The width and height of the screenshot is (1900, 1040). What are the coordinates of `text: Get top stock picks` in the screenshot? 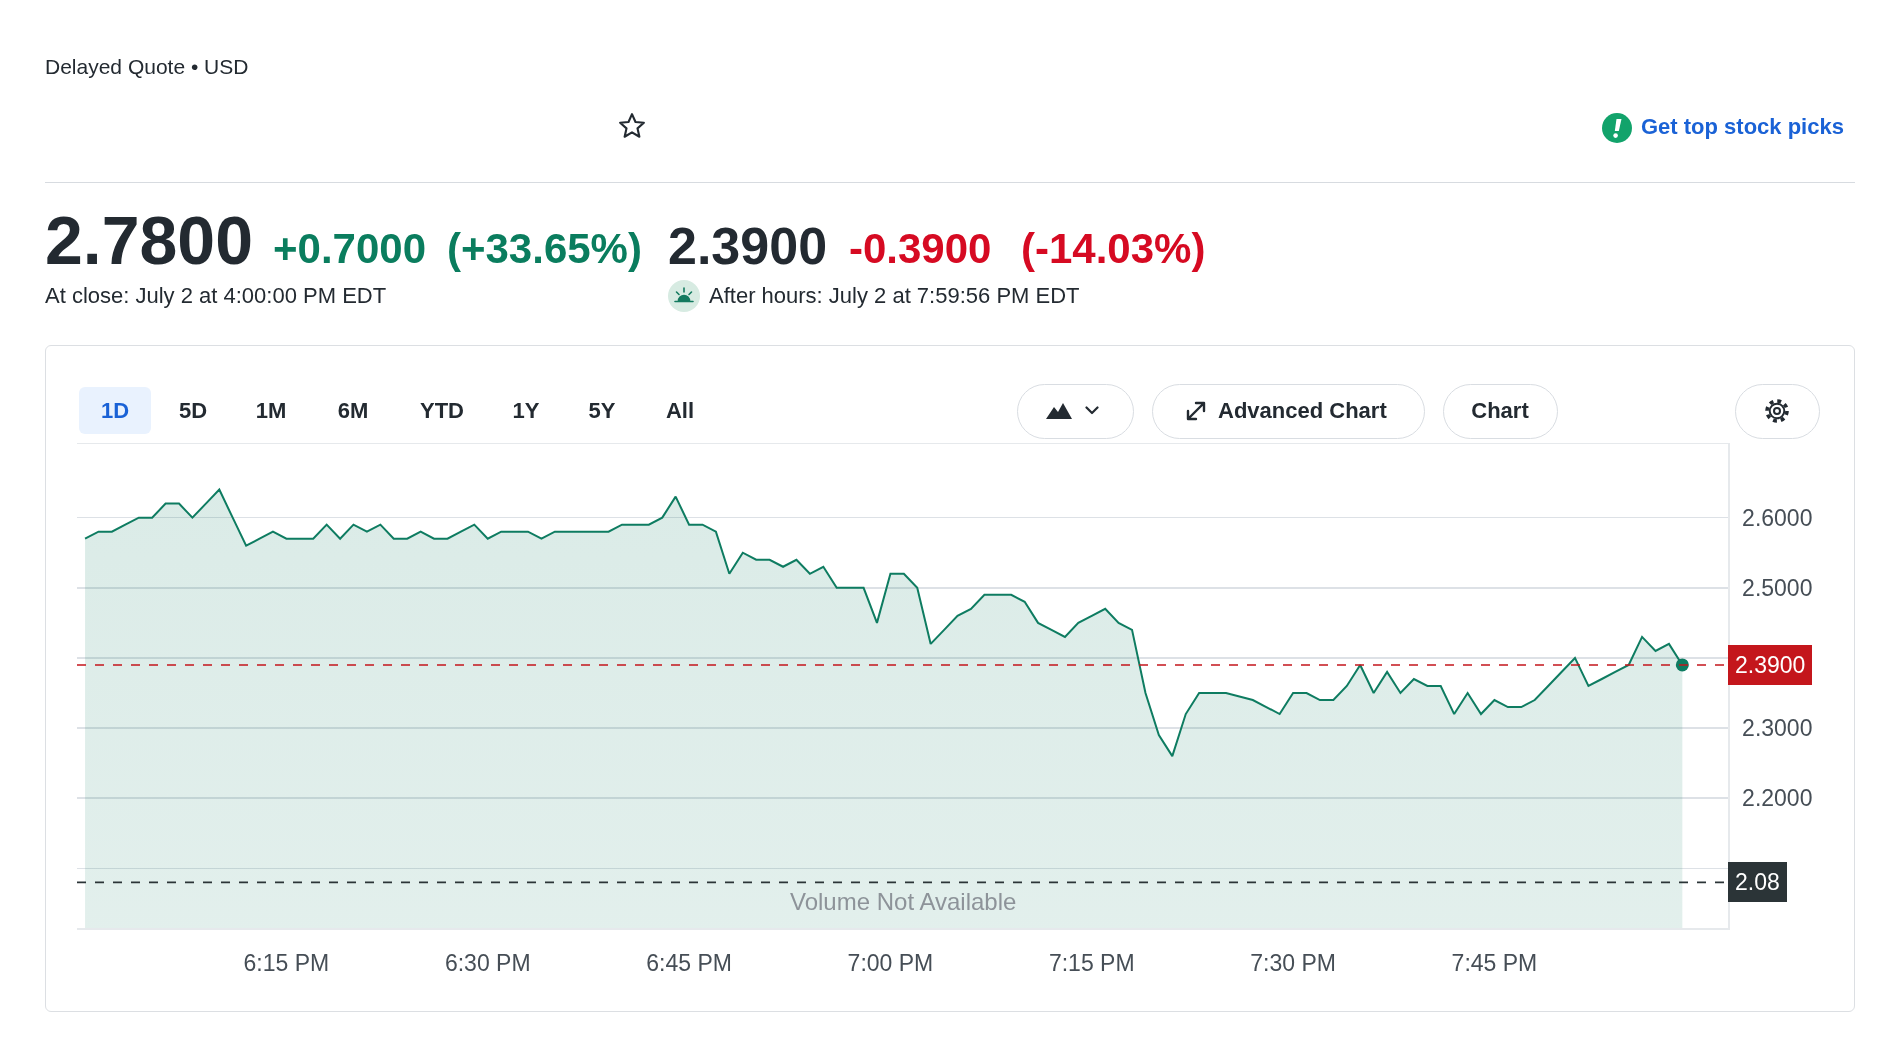 It's located at (1742, 126).